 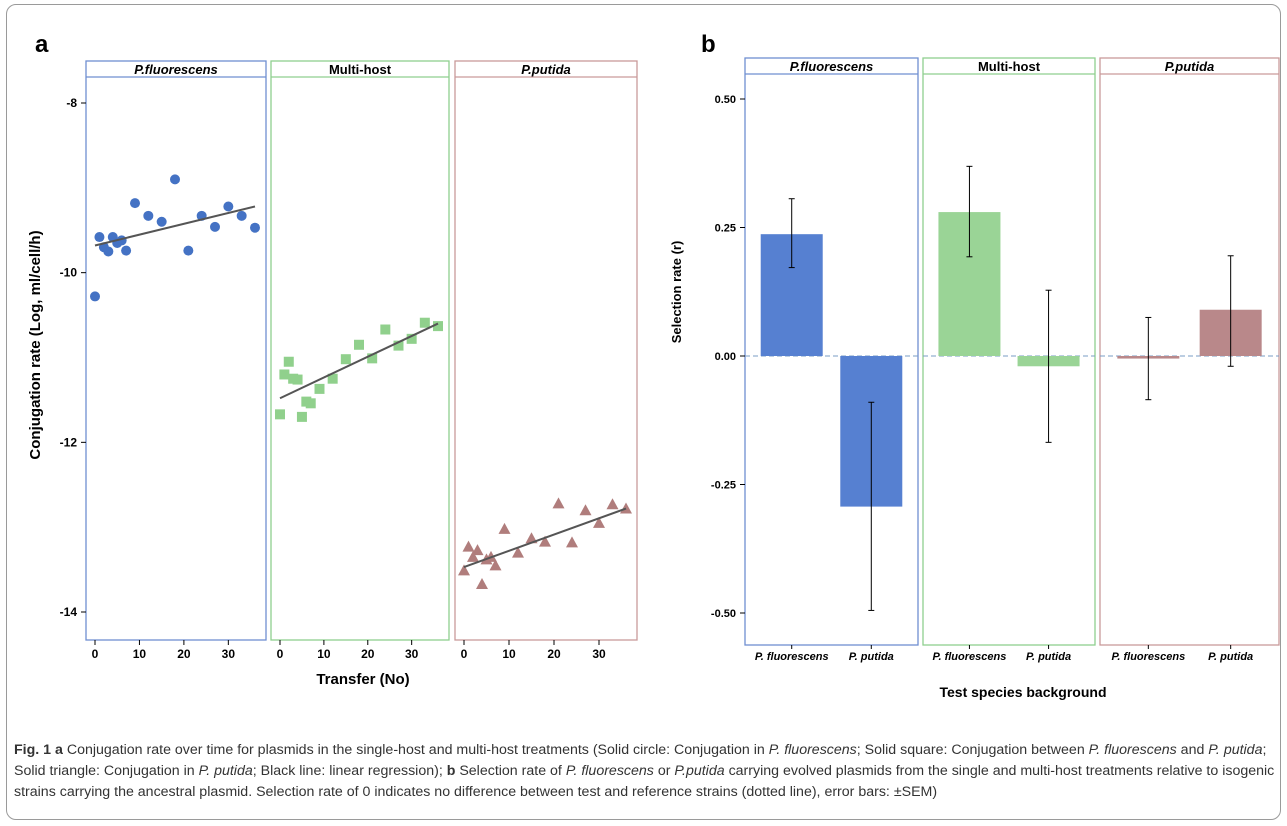 I want to click on caption-text: ; Black line: linear regression);, so click(x=349, y=771).